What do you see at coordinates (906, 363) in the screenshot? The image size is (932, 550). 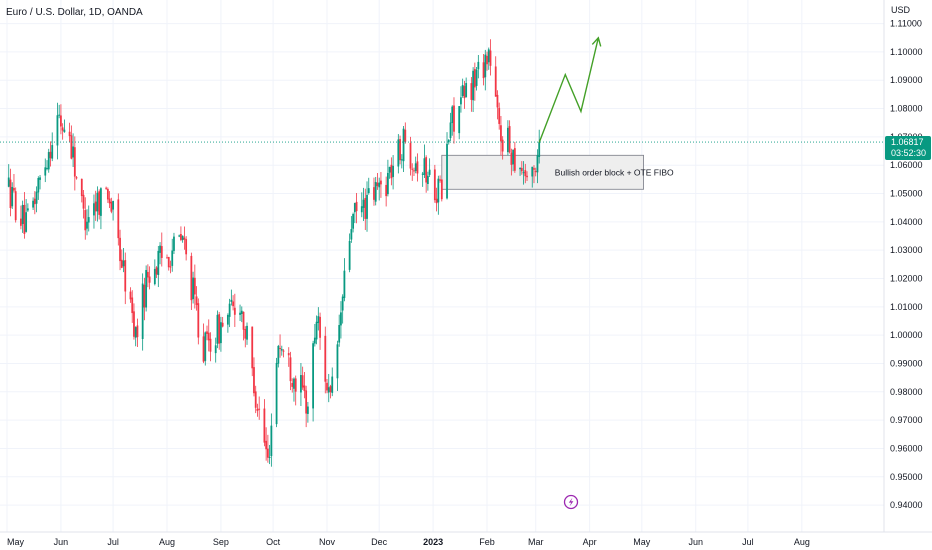 I see `y-tick-label: 0.99000` at bounding box center [906, 363].